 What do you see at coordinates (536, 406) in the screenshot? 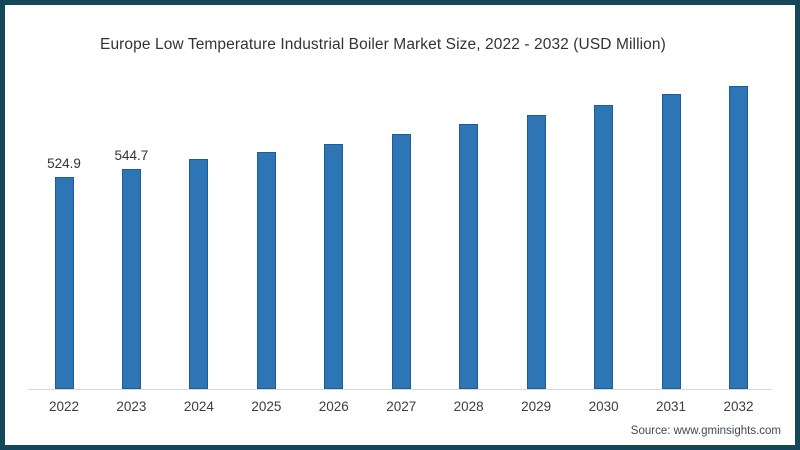
I see `x-tick-label: 2029` at bounding box center [536, 406].